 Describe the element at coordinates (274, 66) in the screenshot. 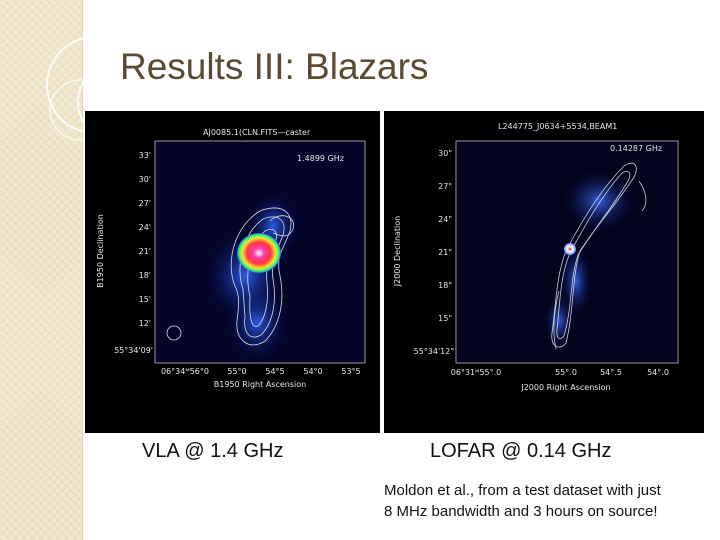

I see `slide-title: Results III: Blazars` at that location.